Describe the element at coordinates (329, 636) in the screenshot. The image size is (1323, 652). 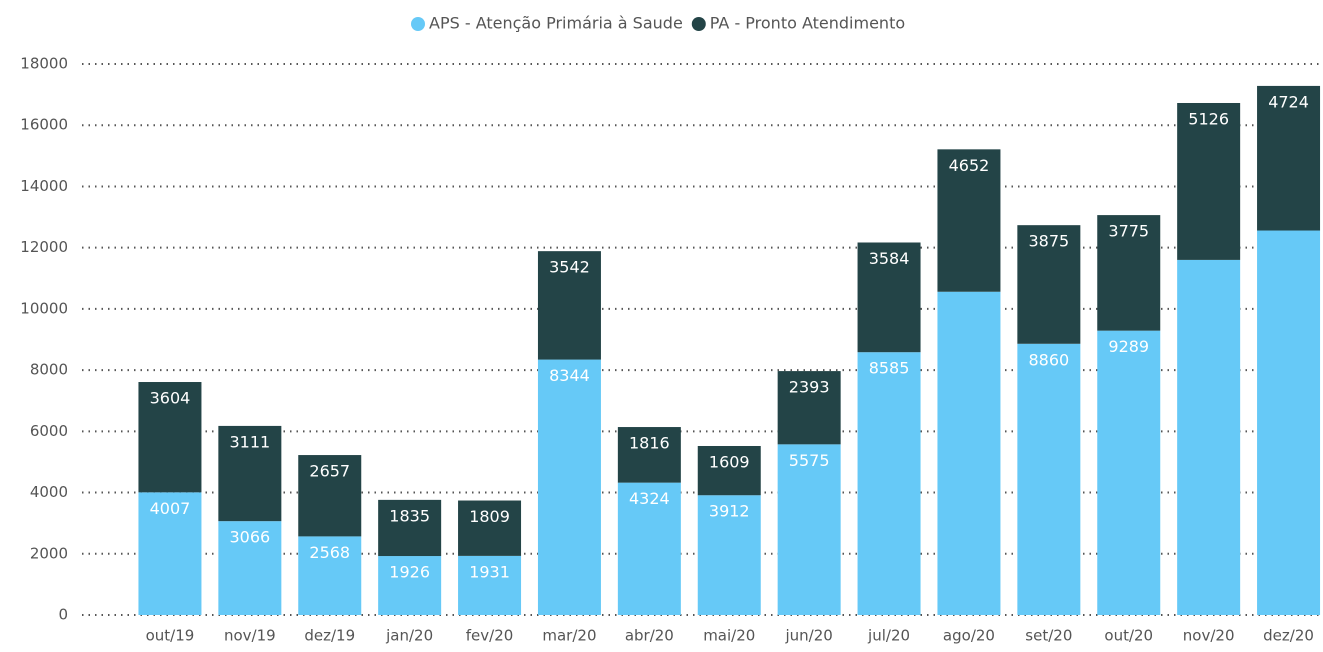
I see `x-tick-label: dez/19` at that location.